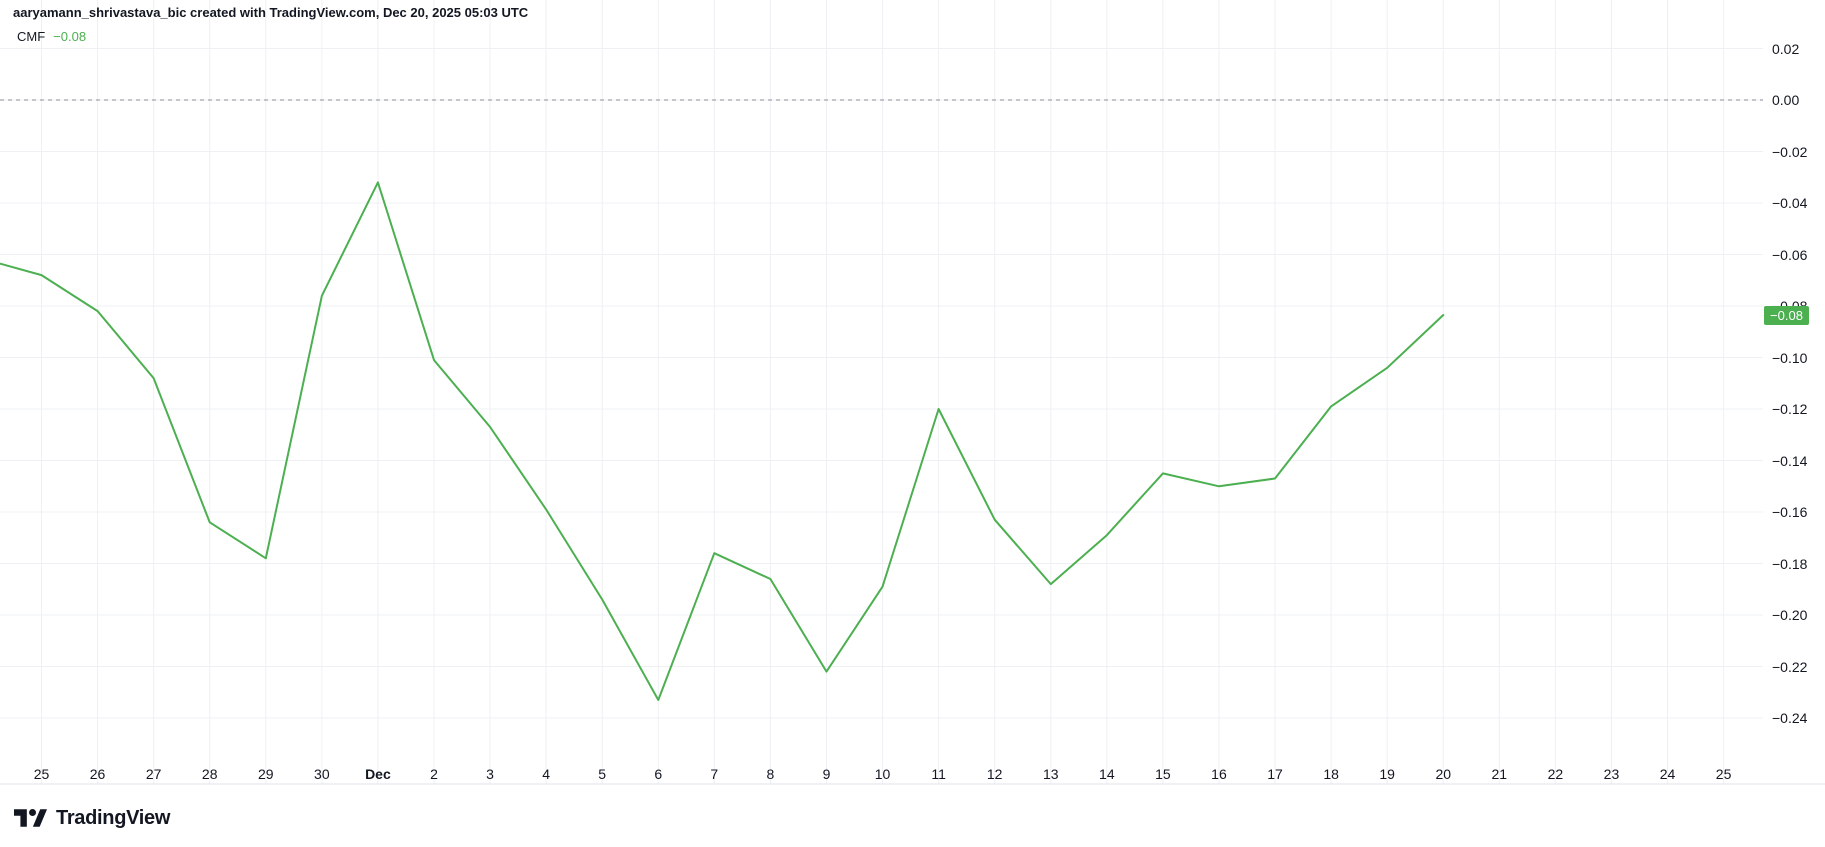 The image size is (1825, 847). What do you see at coordinates (1667, 774) in the screenshot?
I see `time-axis-label: 24` at bounding box center [1667, 774].